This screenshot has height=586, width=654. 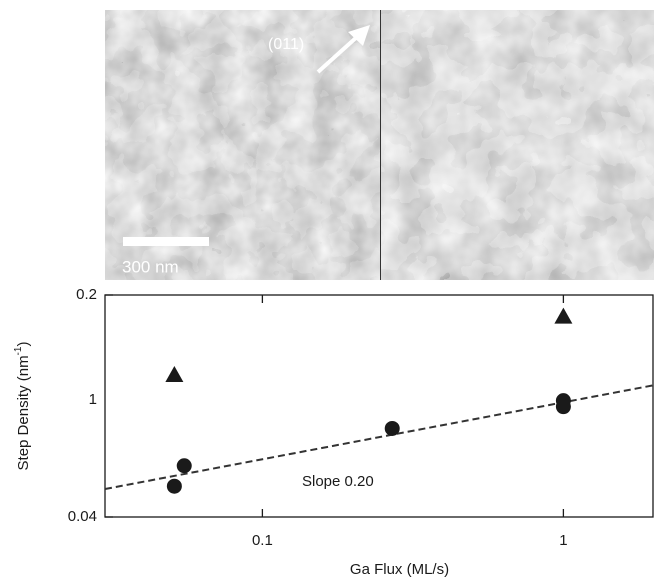 What do you see at coordinates (86, 294) in the screenshot?
I see `y-tick-label: 0.2` at bounding box center [86, 294].